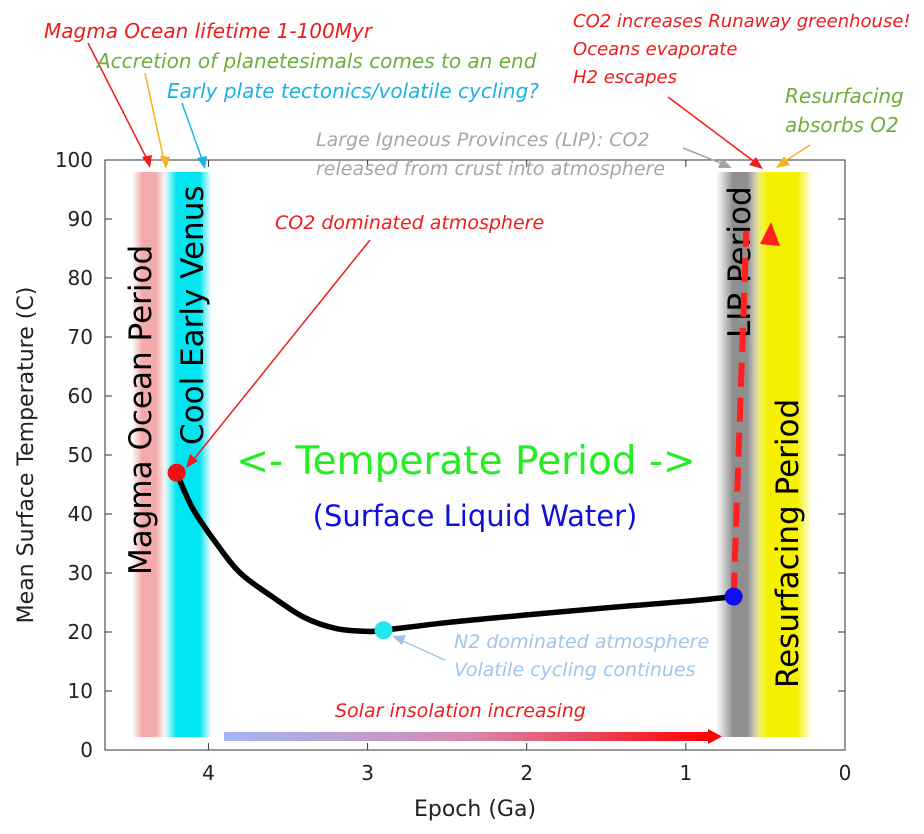 This screenshot has height=834, width=924. I want to click on band-cool-early-venus, so click(188, 454).